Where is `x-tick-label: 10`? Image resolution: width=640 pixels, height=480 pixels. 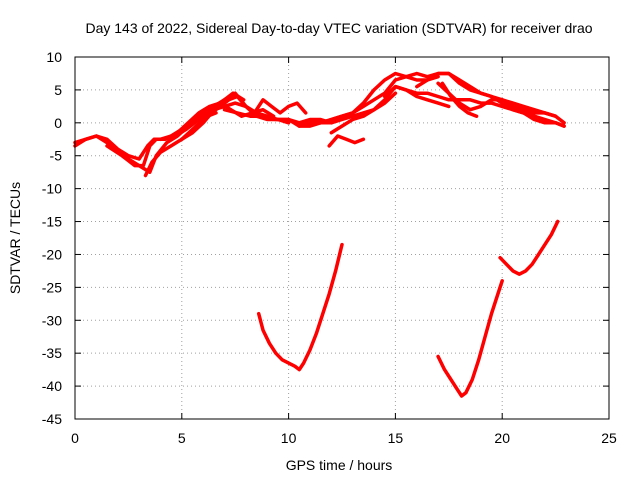
x-tick-label: 10 is located at coordinates (289, 438).